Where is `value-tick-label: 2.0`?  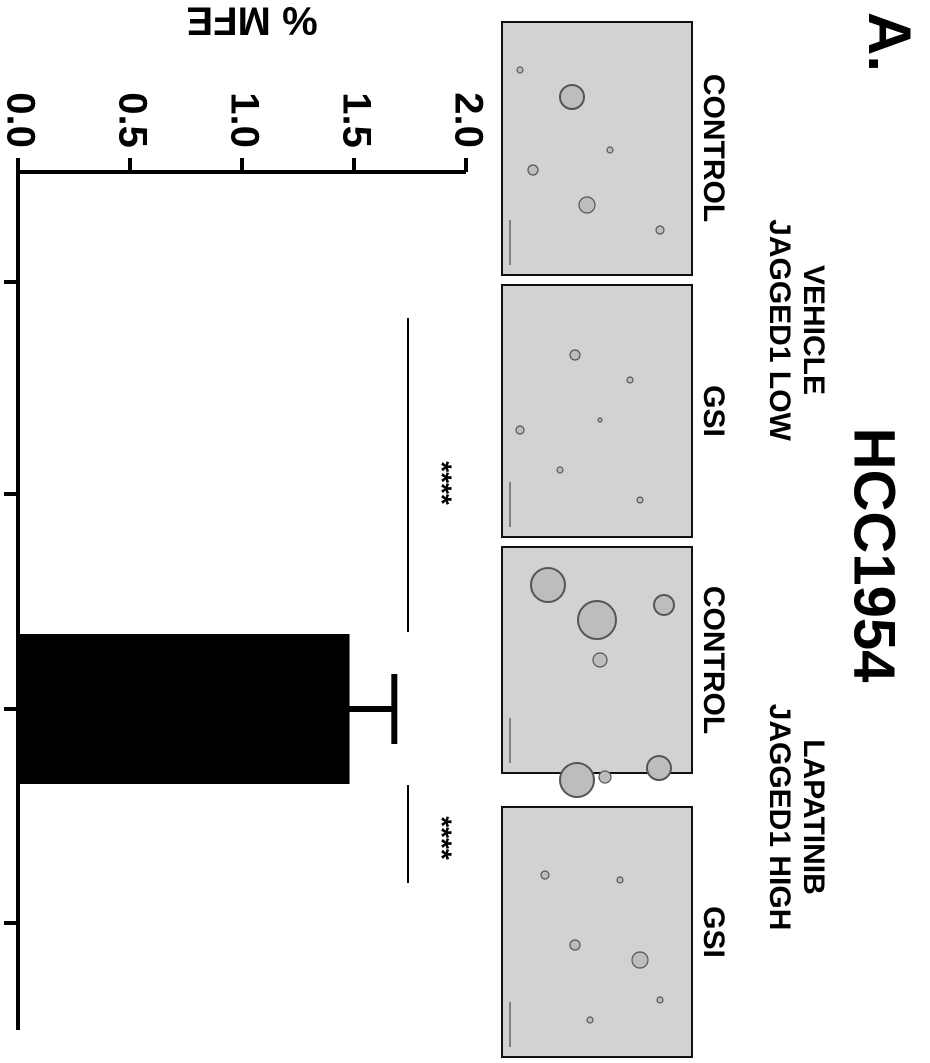
value-tick-label: 2.0 is located at coordinates (468, 120).